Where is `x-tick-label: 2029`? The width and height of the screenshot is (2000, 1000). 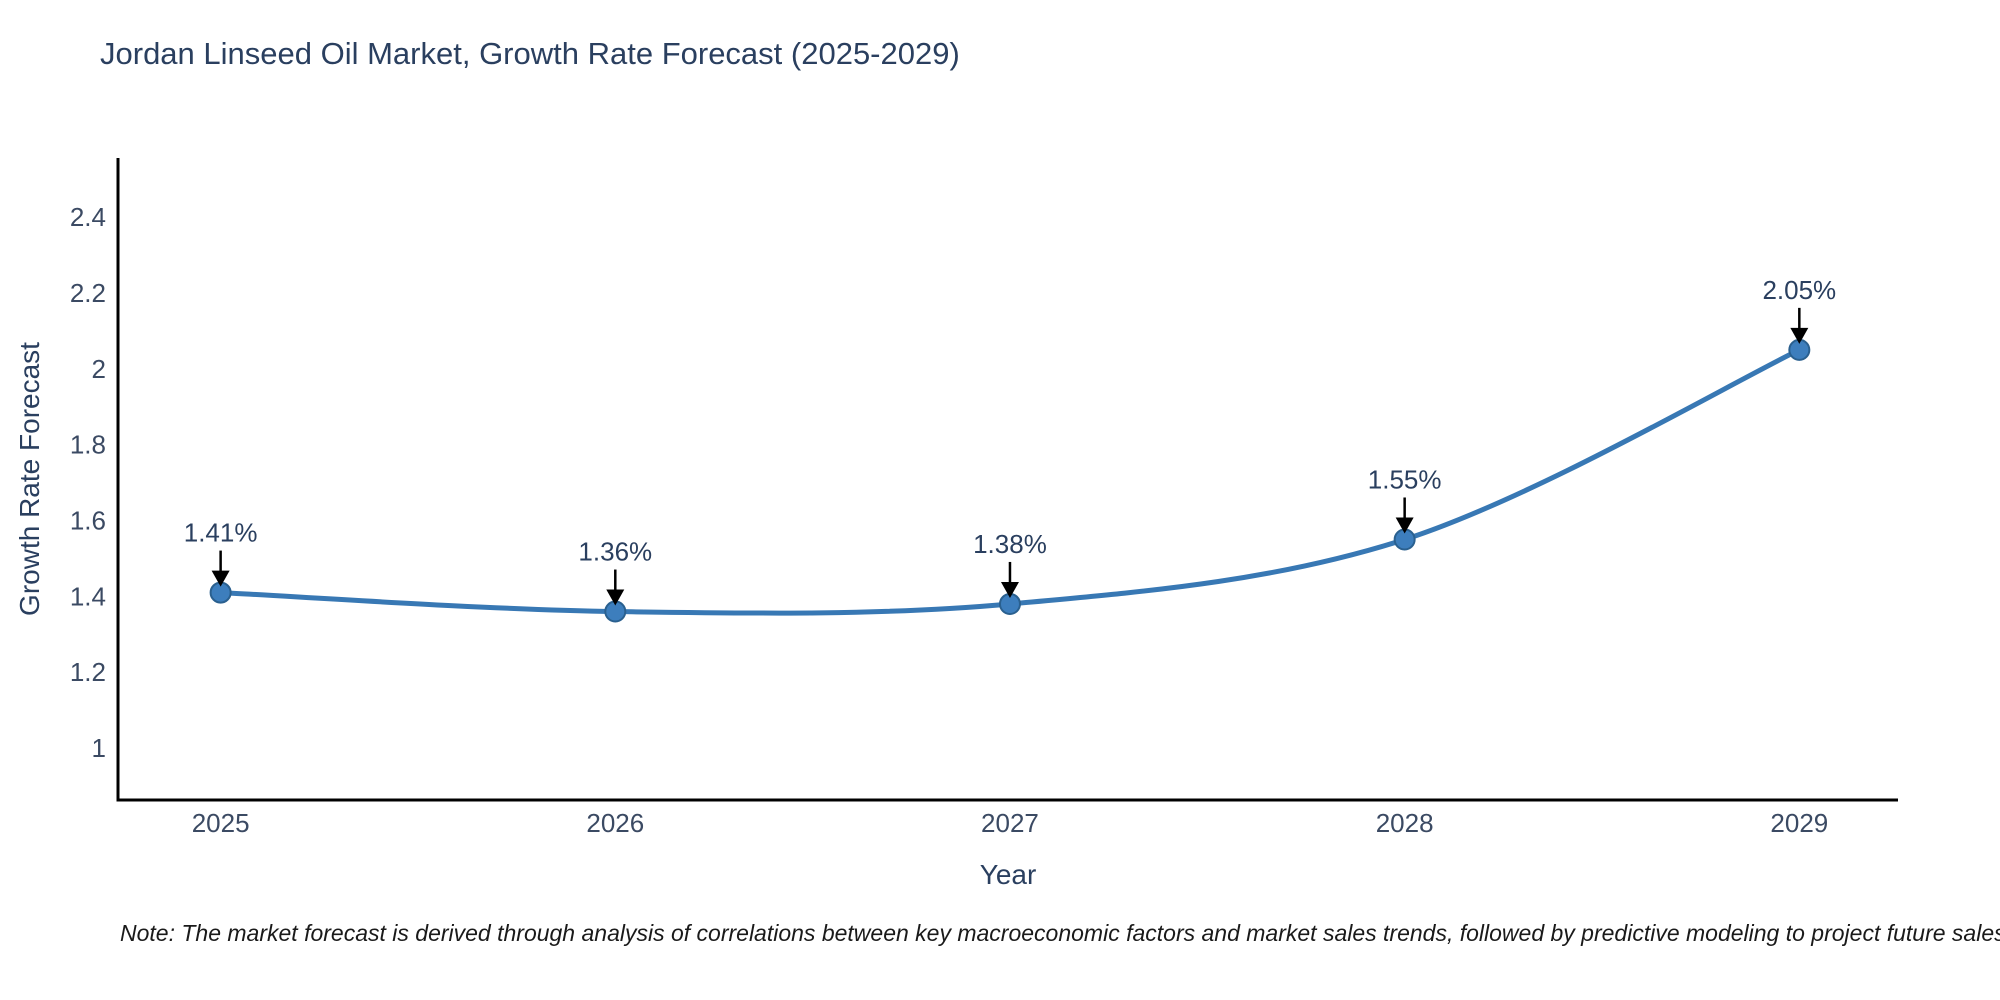 x-tick-label: 2029 is located at coordinates (1799, 823).